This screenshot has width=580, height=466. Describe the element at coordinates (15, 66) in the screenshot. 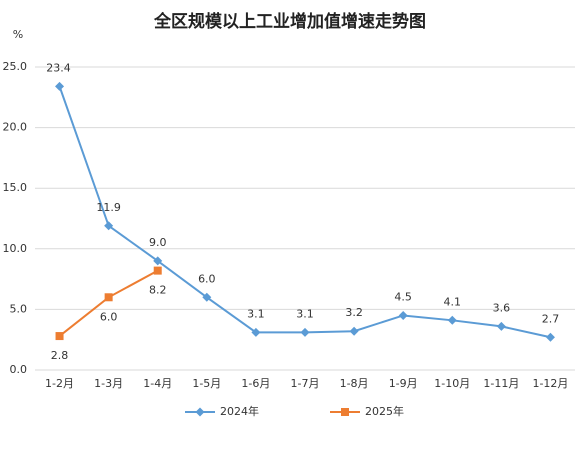

I see `y-tick-label: 25.0` at that location.